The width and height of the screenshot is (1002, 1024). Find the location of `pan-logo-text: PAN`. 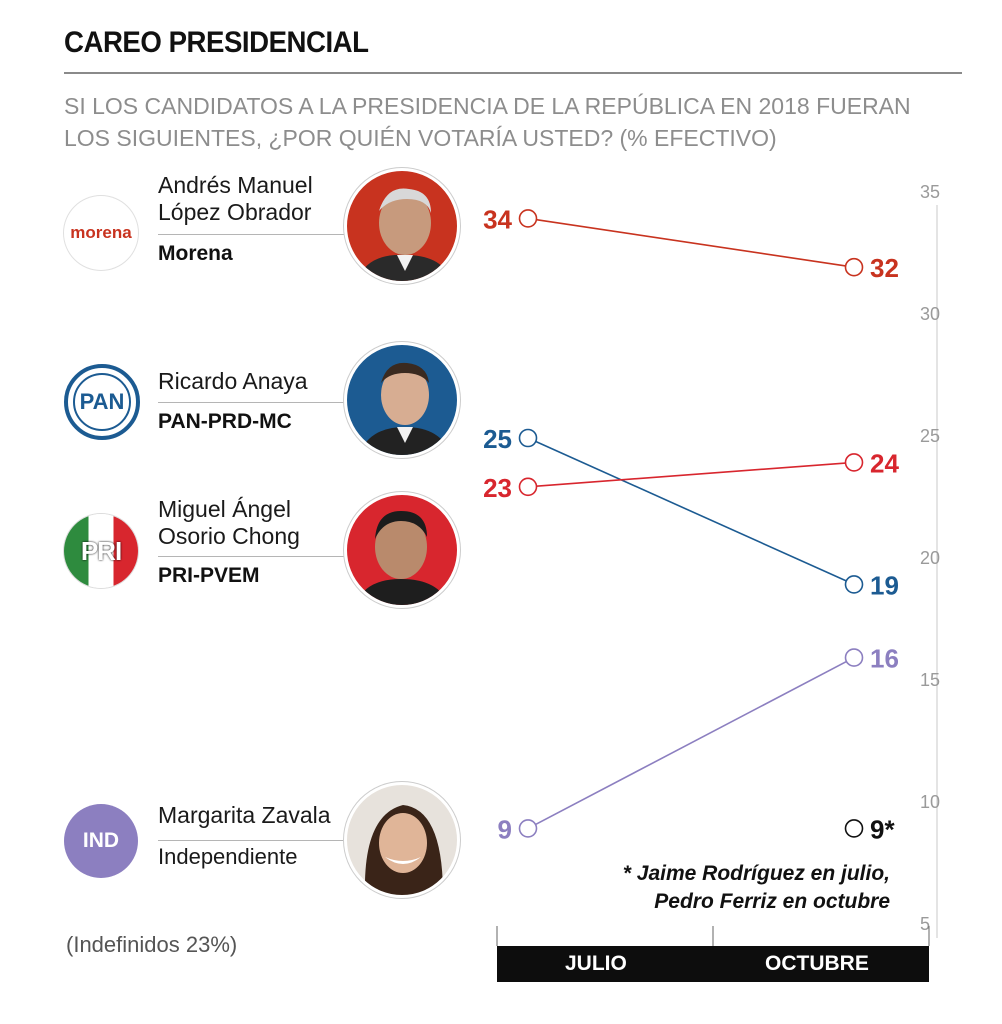

pan-logo-text: PAN is located at coordinates (102, 401).